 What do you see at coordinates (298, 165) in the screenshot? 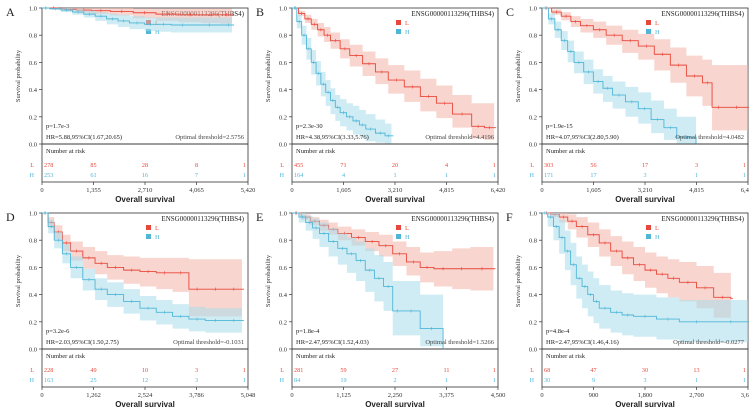
I see `risk-count-low: 455` at bounding box center [298, 165].